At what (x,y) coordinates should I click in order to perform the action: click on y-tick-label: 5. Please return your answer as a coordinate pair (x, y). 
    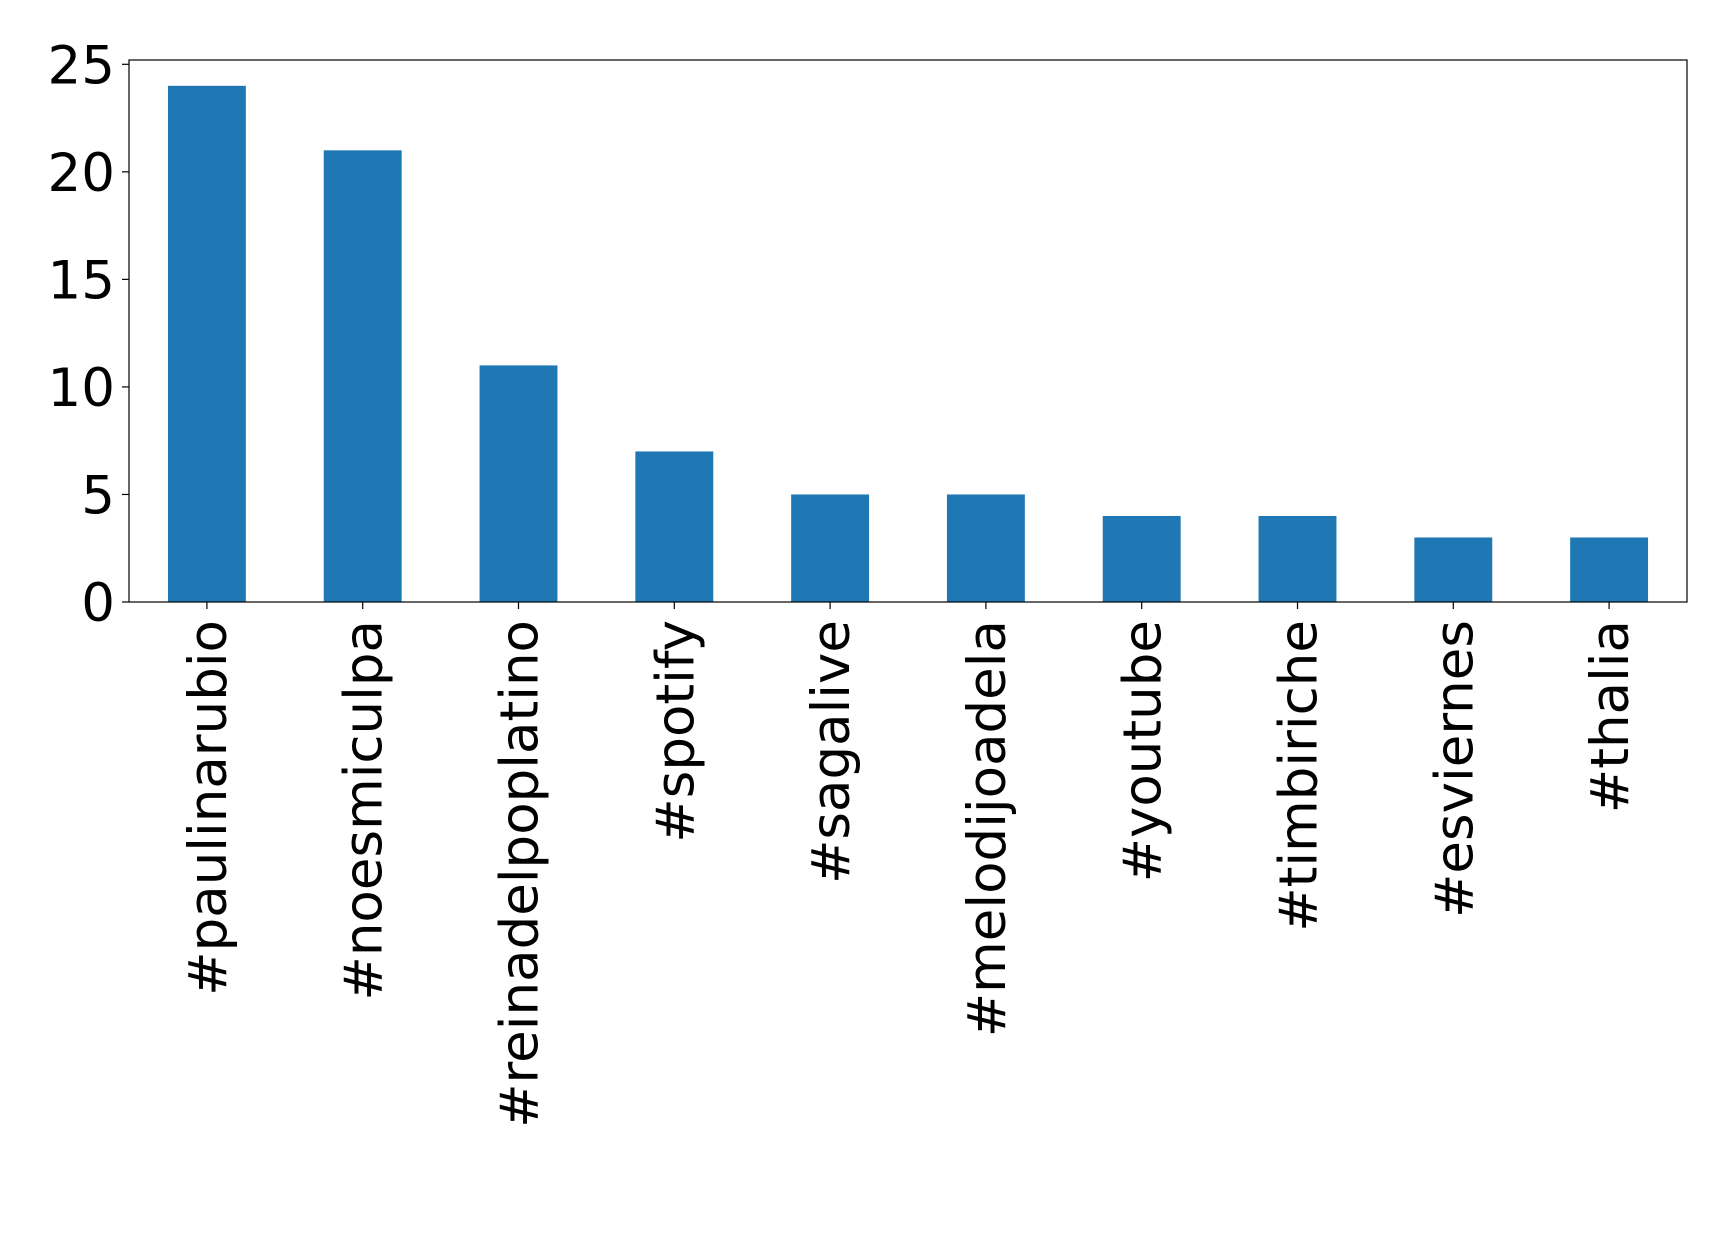
    Looking at the image, I should click on (98, 495).